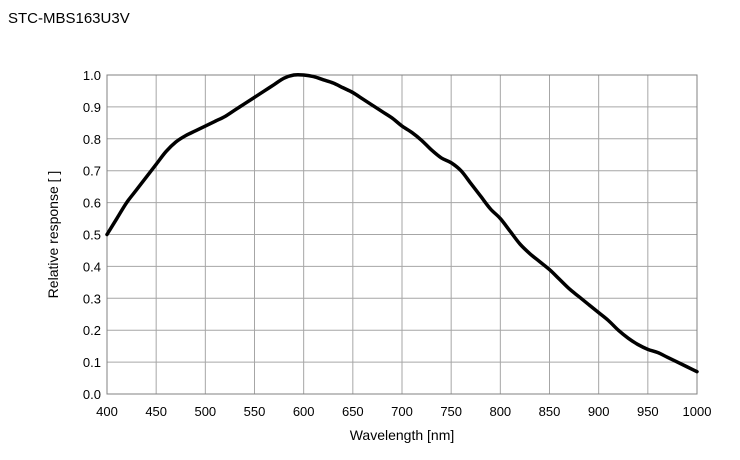  I want to click on y-axis-ticks: 0.0 0.1 0.2 0.3 0.4 0.5 0.6 0.7 0.8 0.9 1.0, so click(92, 235).